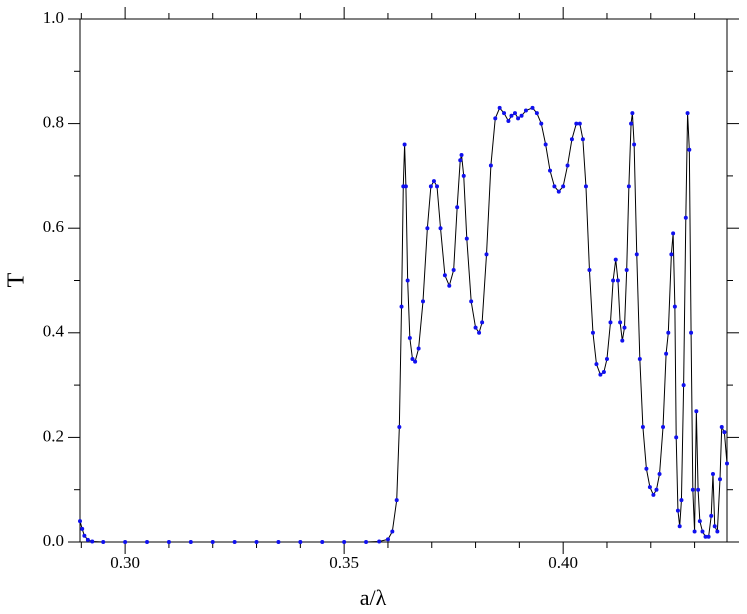 This screenshot has width=747, height=614. What do you see at coordinates (125, 562) in the screenshot?
I see `x-tick-label: 0.30` at bounding box center [125, 562].